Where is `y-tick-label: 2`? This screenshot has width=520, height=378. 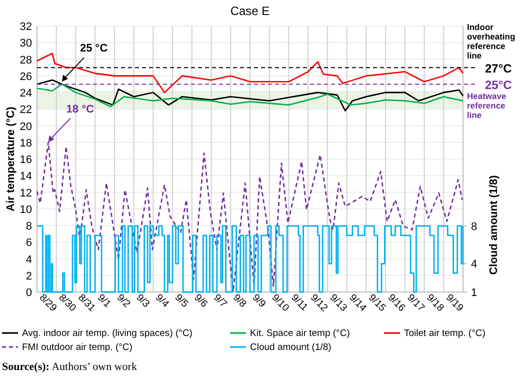
y-tick-label: 2 is located at coordinates (29, 276).